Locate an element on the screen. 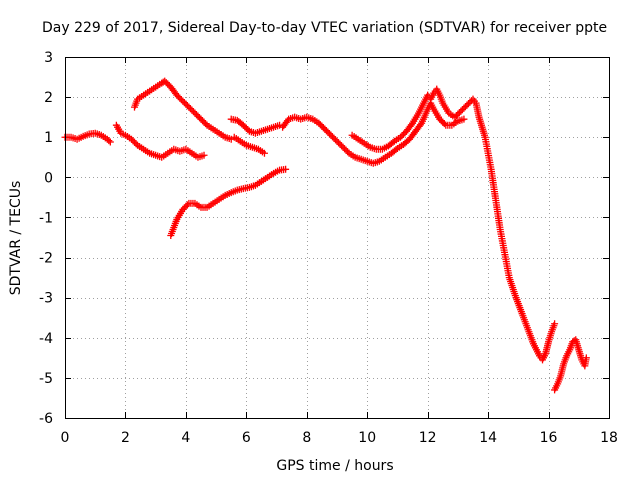 The image size is (640, 480). x-tick-label: 18 is located at coordinates (609, 438).